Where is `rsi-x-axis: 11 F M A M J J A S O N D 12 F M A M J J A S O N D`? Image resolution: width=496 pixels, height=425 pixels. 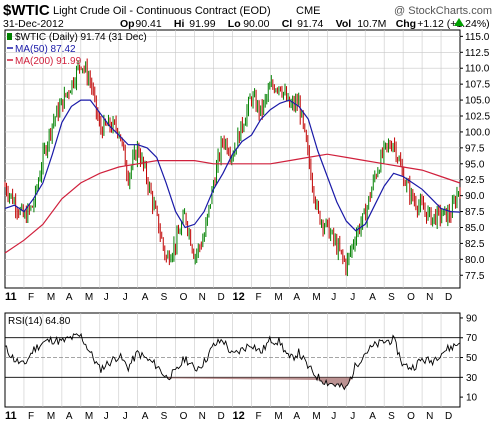 rsi-x-axis: 11 F M A M J J A S O N D 12 F M A M J J A S O N D is located at coordinates (228, 416).